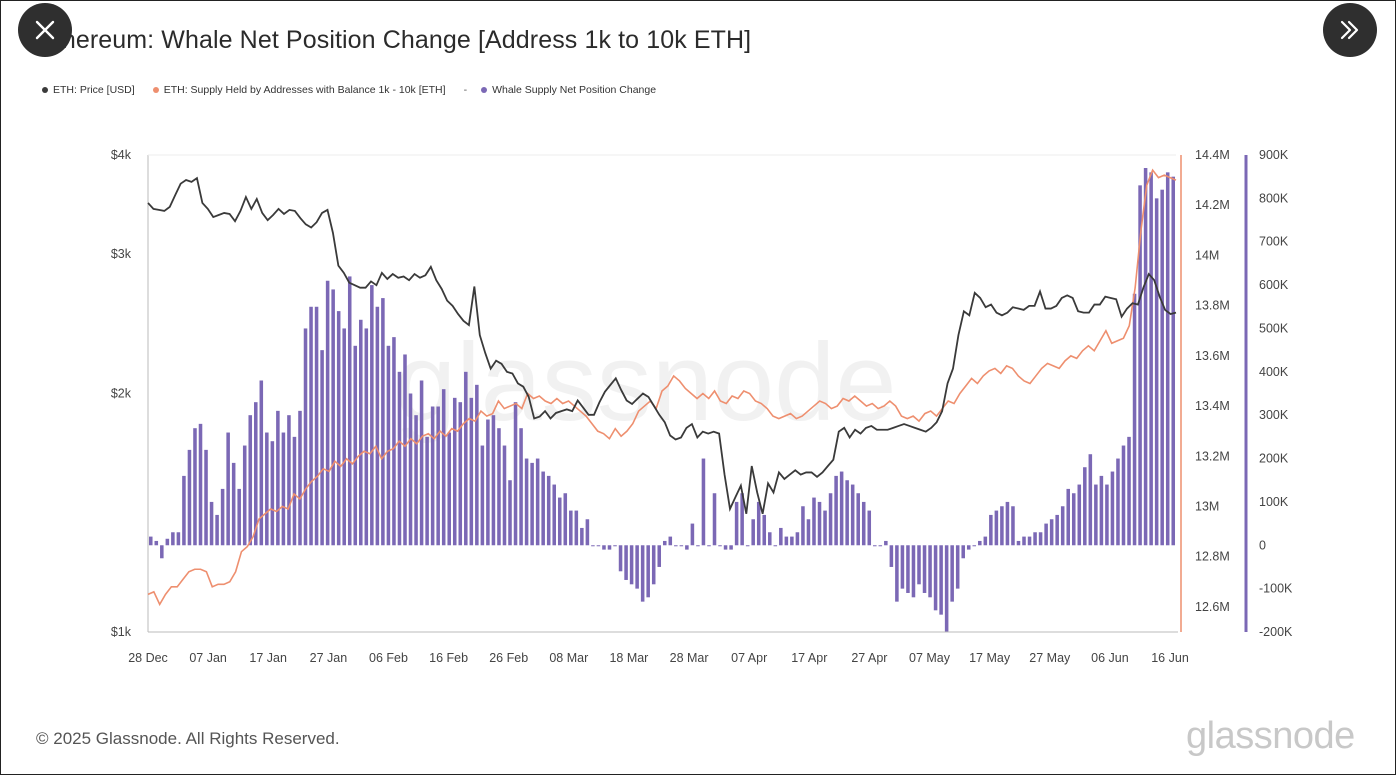 This screenshot has height=775, width=1396. What do you see at coordinates (990, 658) in the screenshot?
I see `x-tick-label: 17 May` at bounding box center [990, 658].